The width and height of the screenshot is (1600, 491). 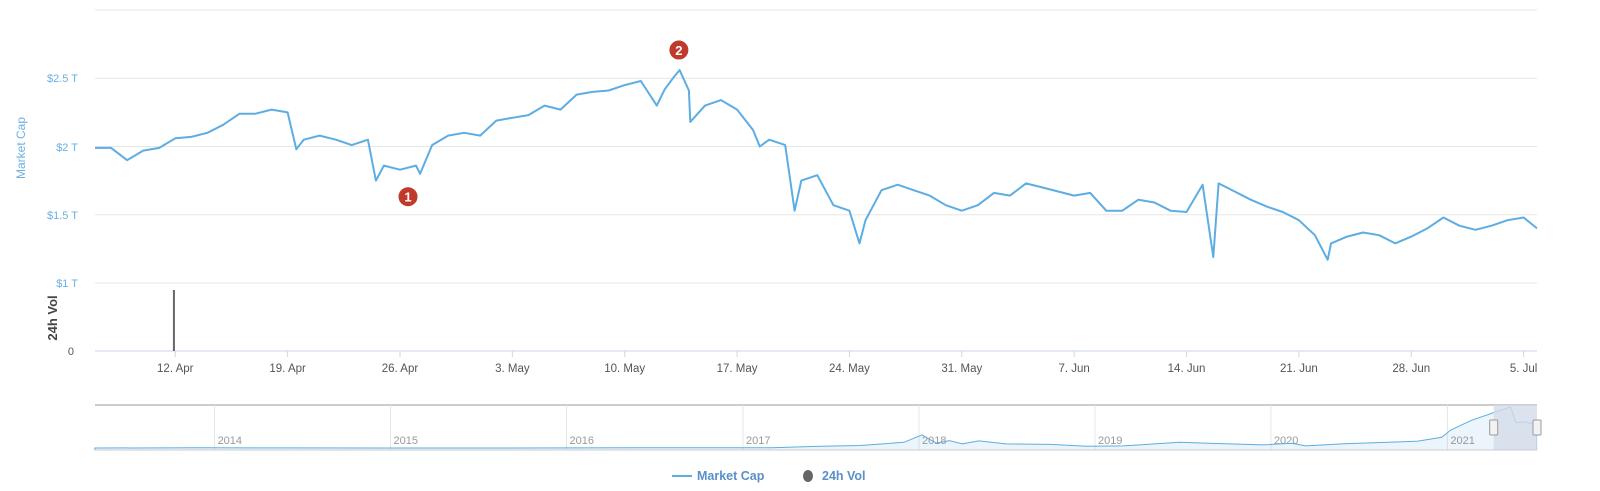 I want to click on annotations: 12, so click(x=543, y=123).